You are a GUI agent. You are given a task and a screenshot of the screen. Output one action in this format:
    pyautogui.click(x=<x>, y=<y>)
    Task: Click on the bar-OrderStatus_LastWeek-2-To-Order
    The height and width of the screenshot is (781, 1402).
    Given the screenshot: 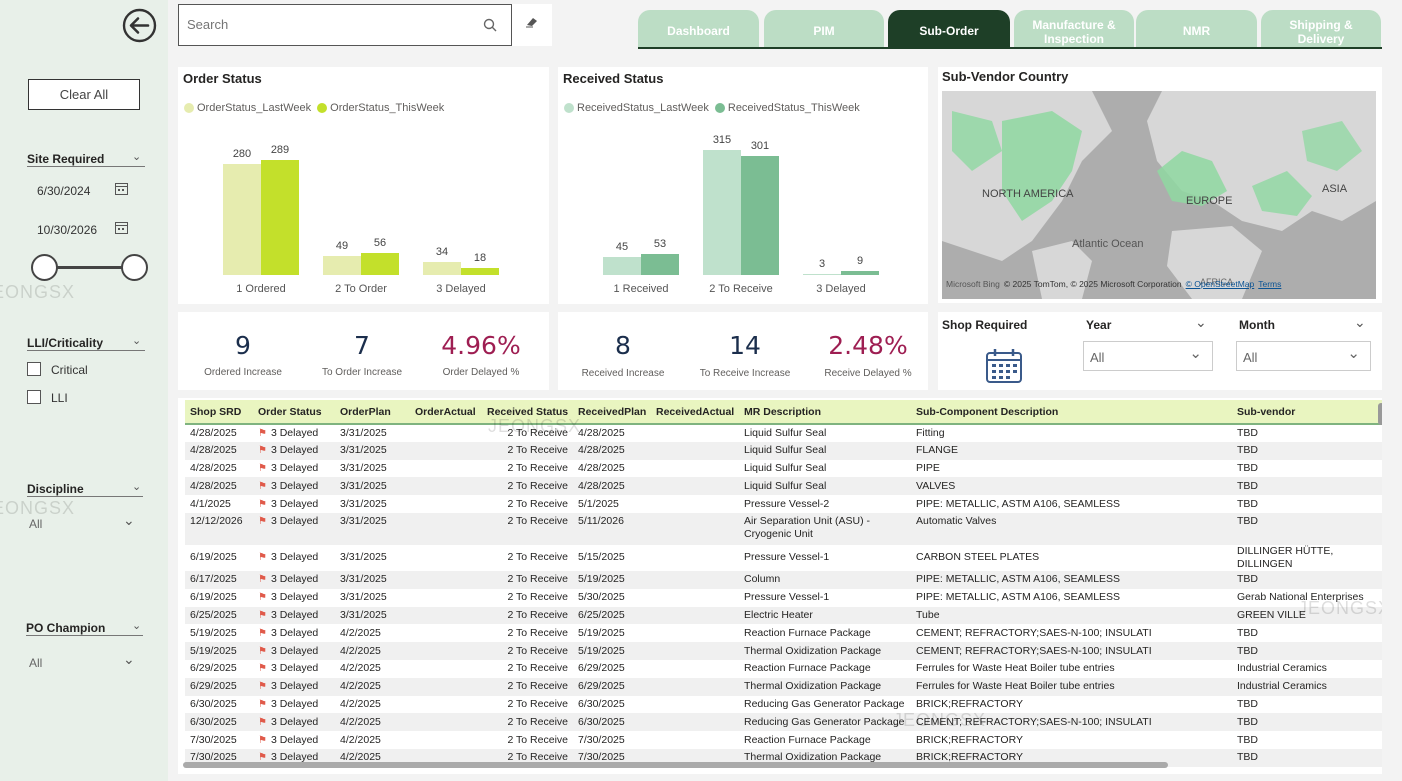 What is the action you would take?
    pyautogui.click(x=342, y=265)
    